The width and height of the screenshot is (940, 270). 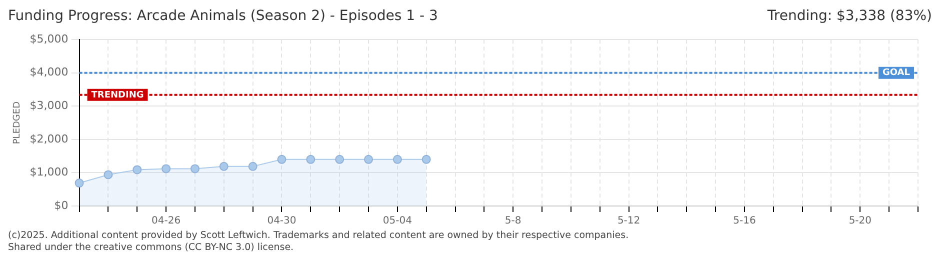 What do you see at coordinates (151, 248) in the screenshot?
I see `text: Shared under the creative commons (CC BY-NC 3.0) license.` at bounding box center [151, 248].